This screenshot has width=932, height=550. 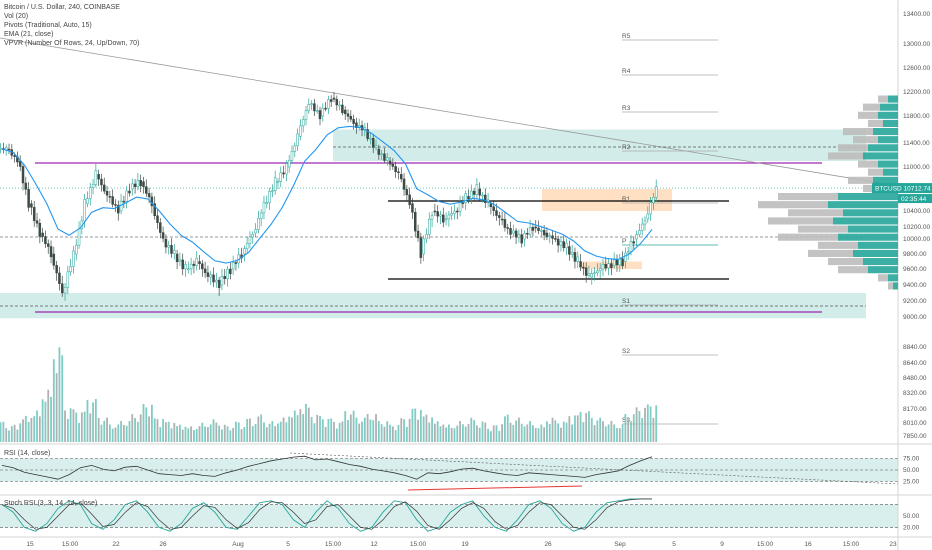 I want to click on x-tick-label: 9, so click(x=722, y=544).